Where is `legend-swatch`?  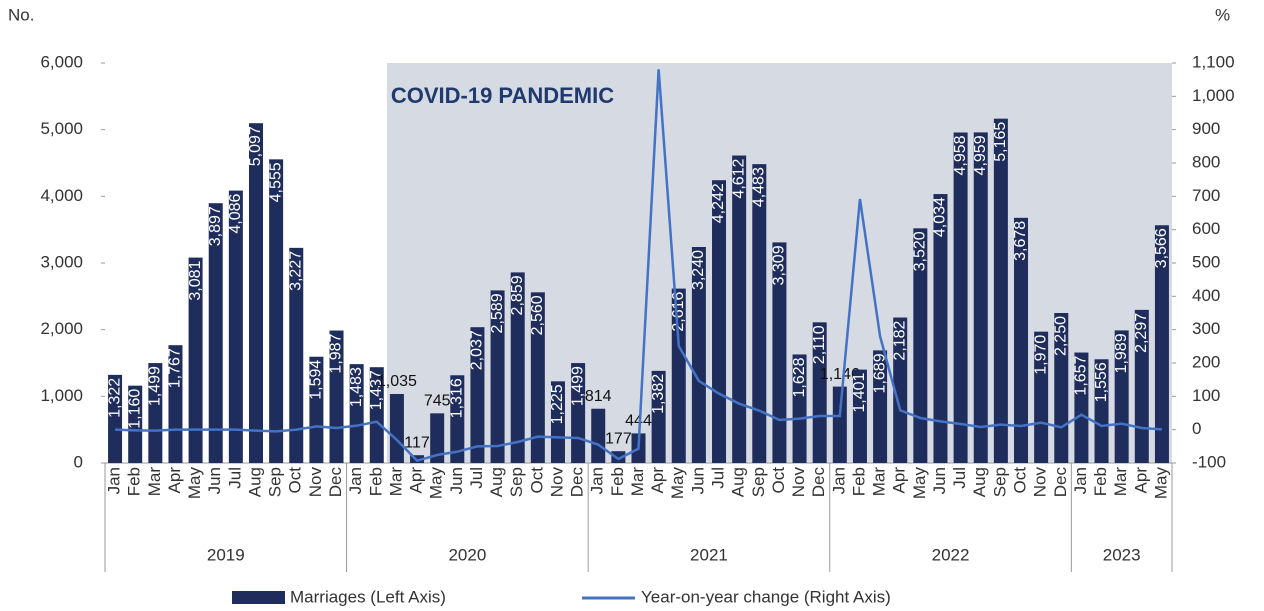
legend-swatch is located at coordinates (258, 597).